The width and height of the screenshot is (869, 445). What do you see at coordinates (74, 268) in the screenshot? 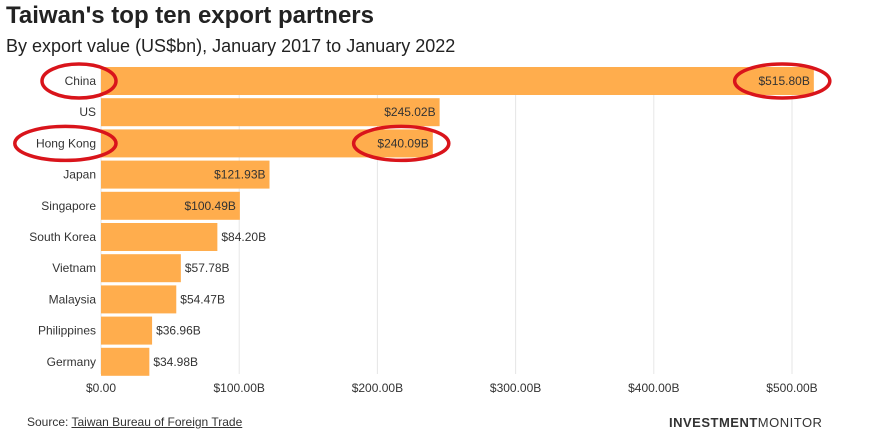
I see `category-label: Vietnam` at bounding box center [74, 268].